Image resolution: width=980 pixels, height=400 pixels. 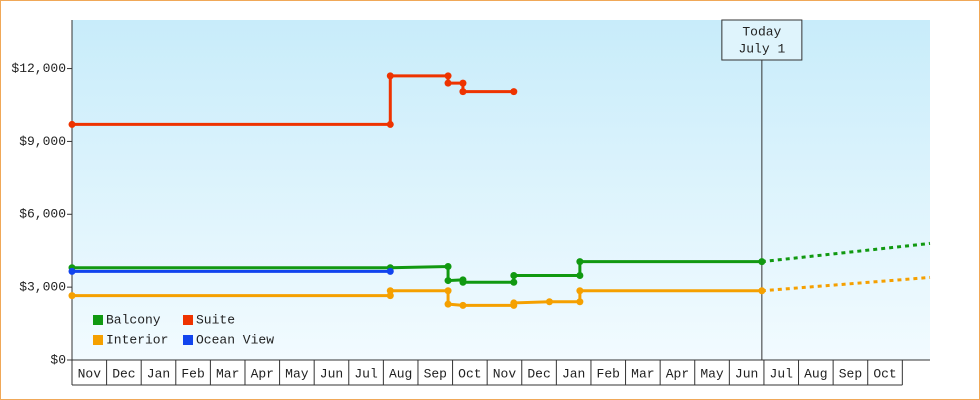 I want to click on y-tick-label: $12,000, so click(x=38, y=68).